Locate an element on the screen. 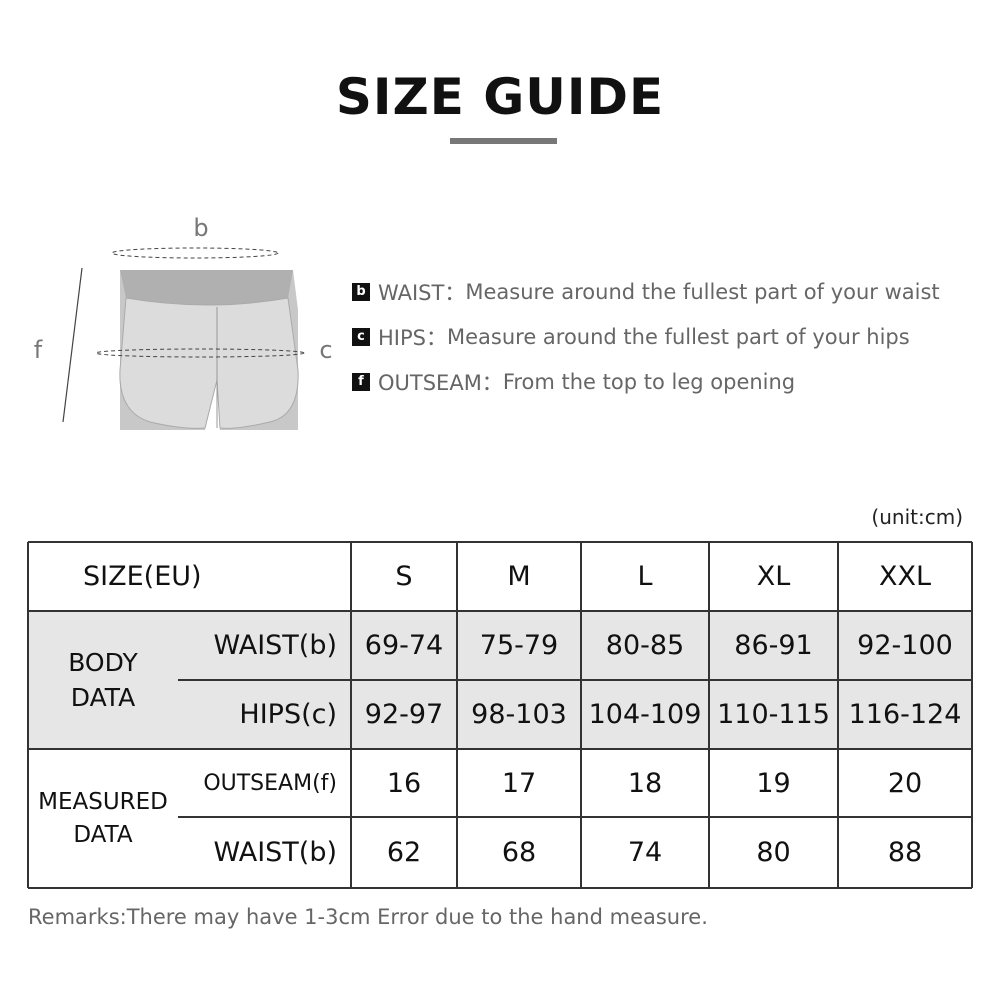 The height and width of the screenshot is (1000, 1000). legend-outseam: f OUTSEAM： From the top to leg opening is located at coordinates (573, 382).